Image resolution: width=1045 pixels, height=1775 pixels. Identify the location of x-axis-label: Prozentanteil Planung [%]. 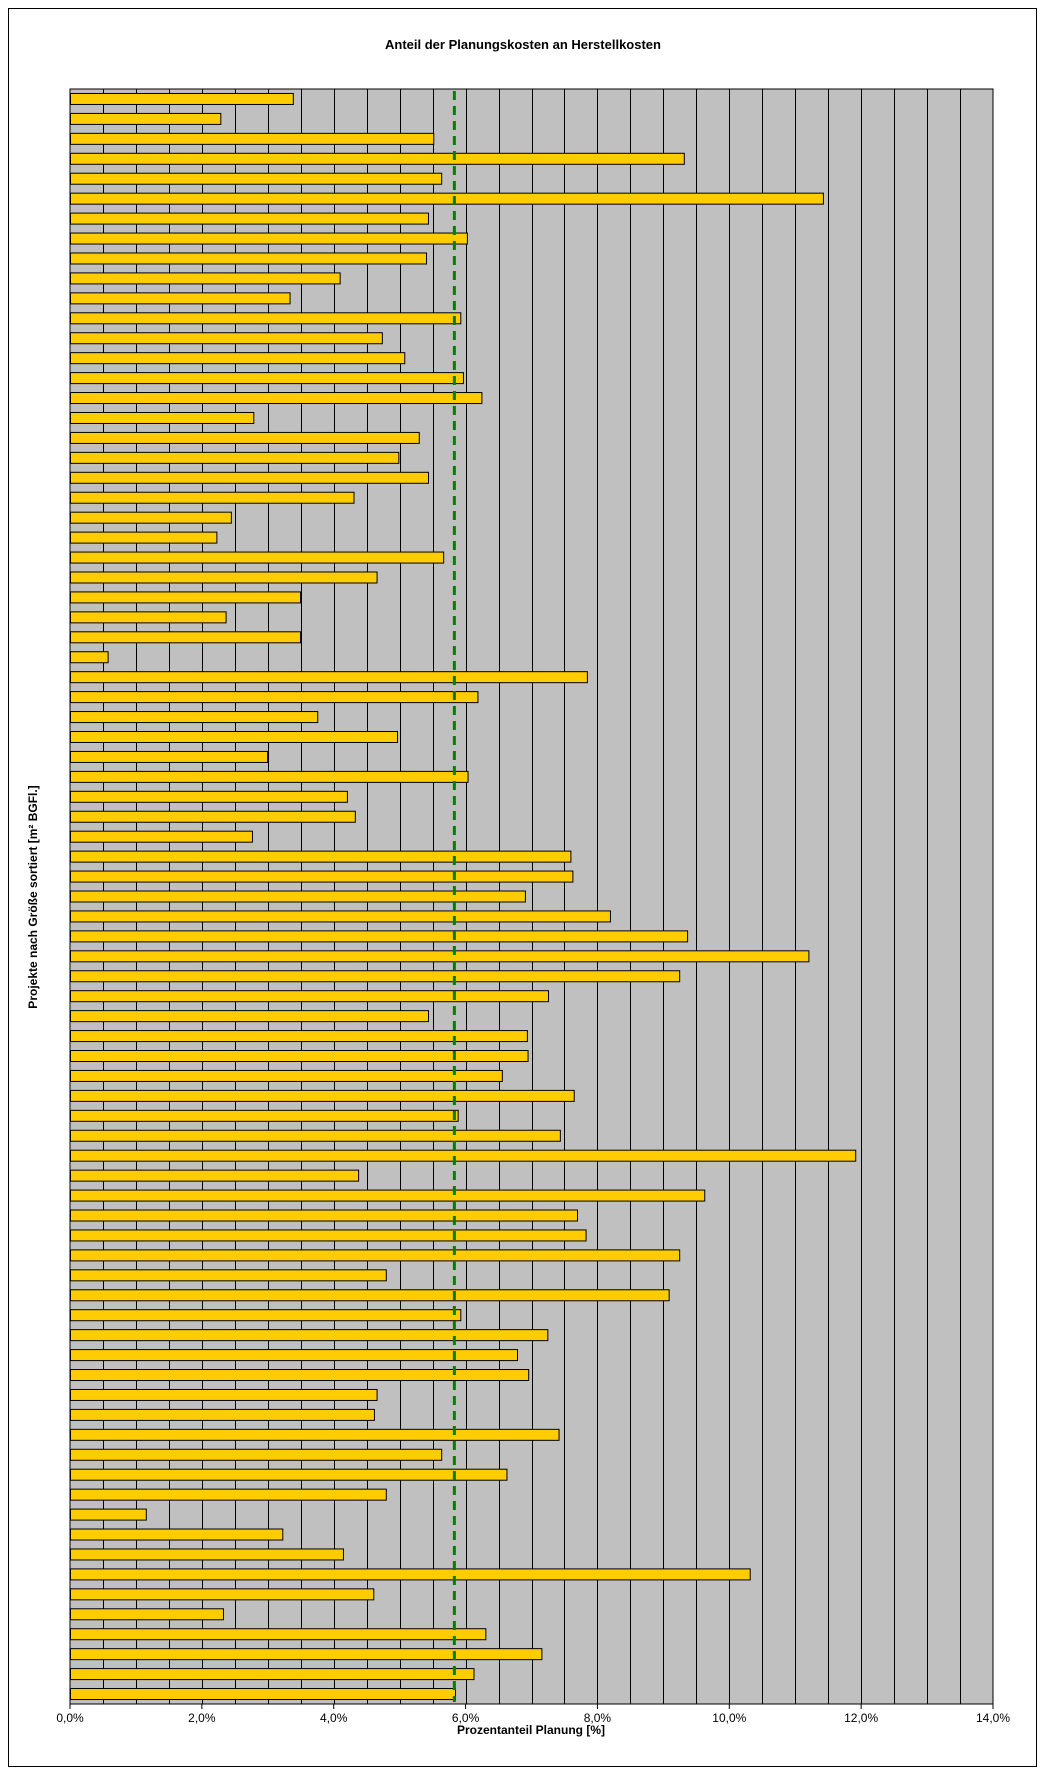
(531, 1730).